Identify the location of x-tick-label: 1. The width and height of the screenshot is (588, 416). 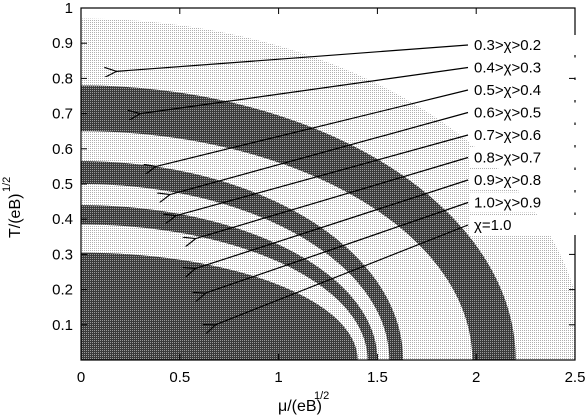
(278, 377).